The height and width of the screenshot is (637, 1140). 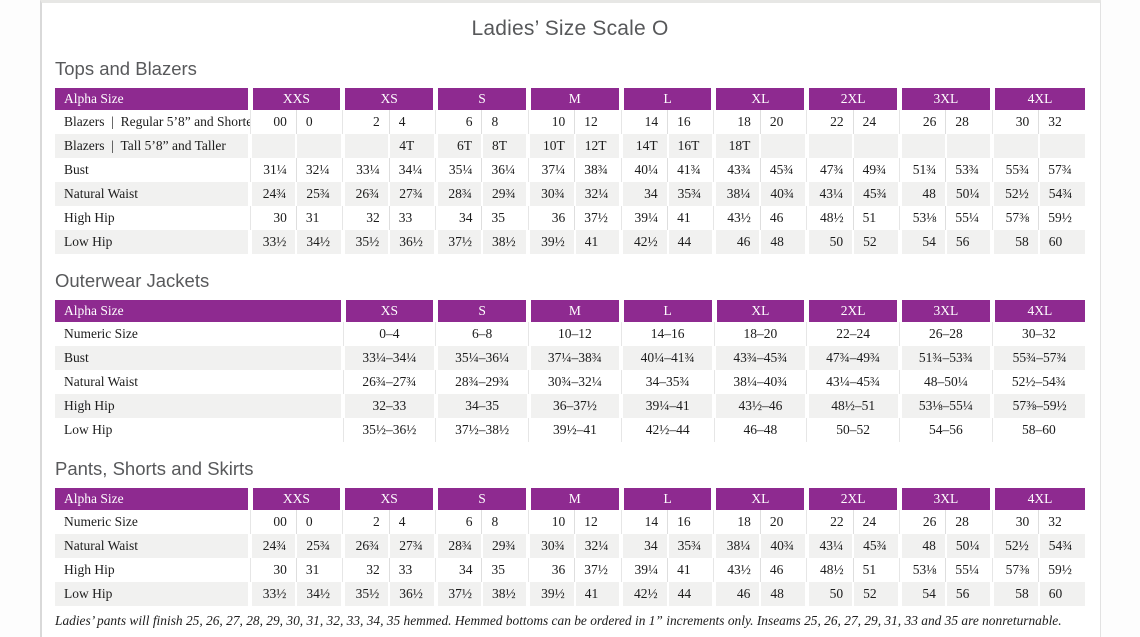 I want to click on size-cell: 0, so click(x=319, y=122).